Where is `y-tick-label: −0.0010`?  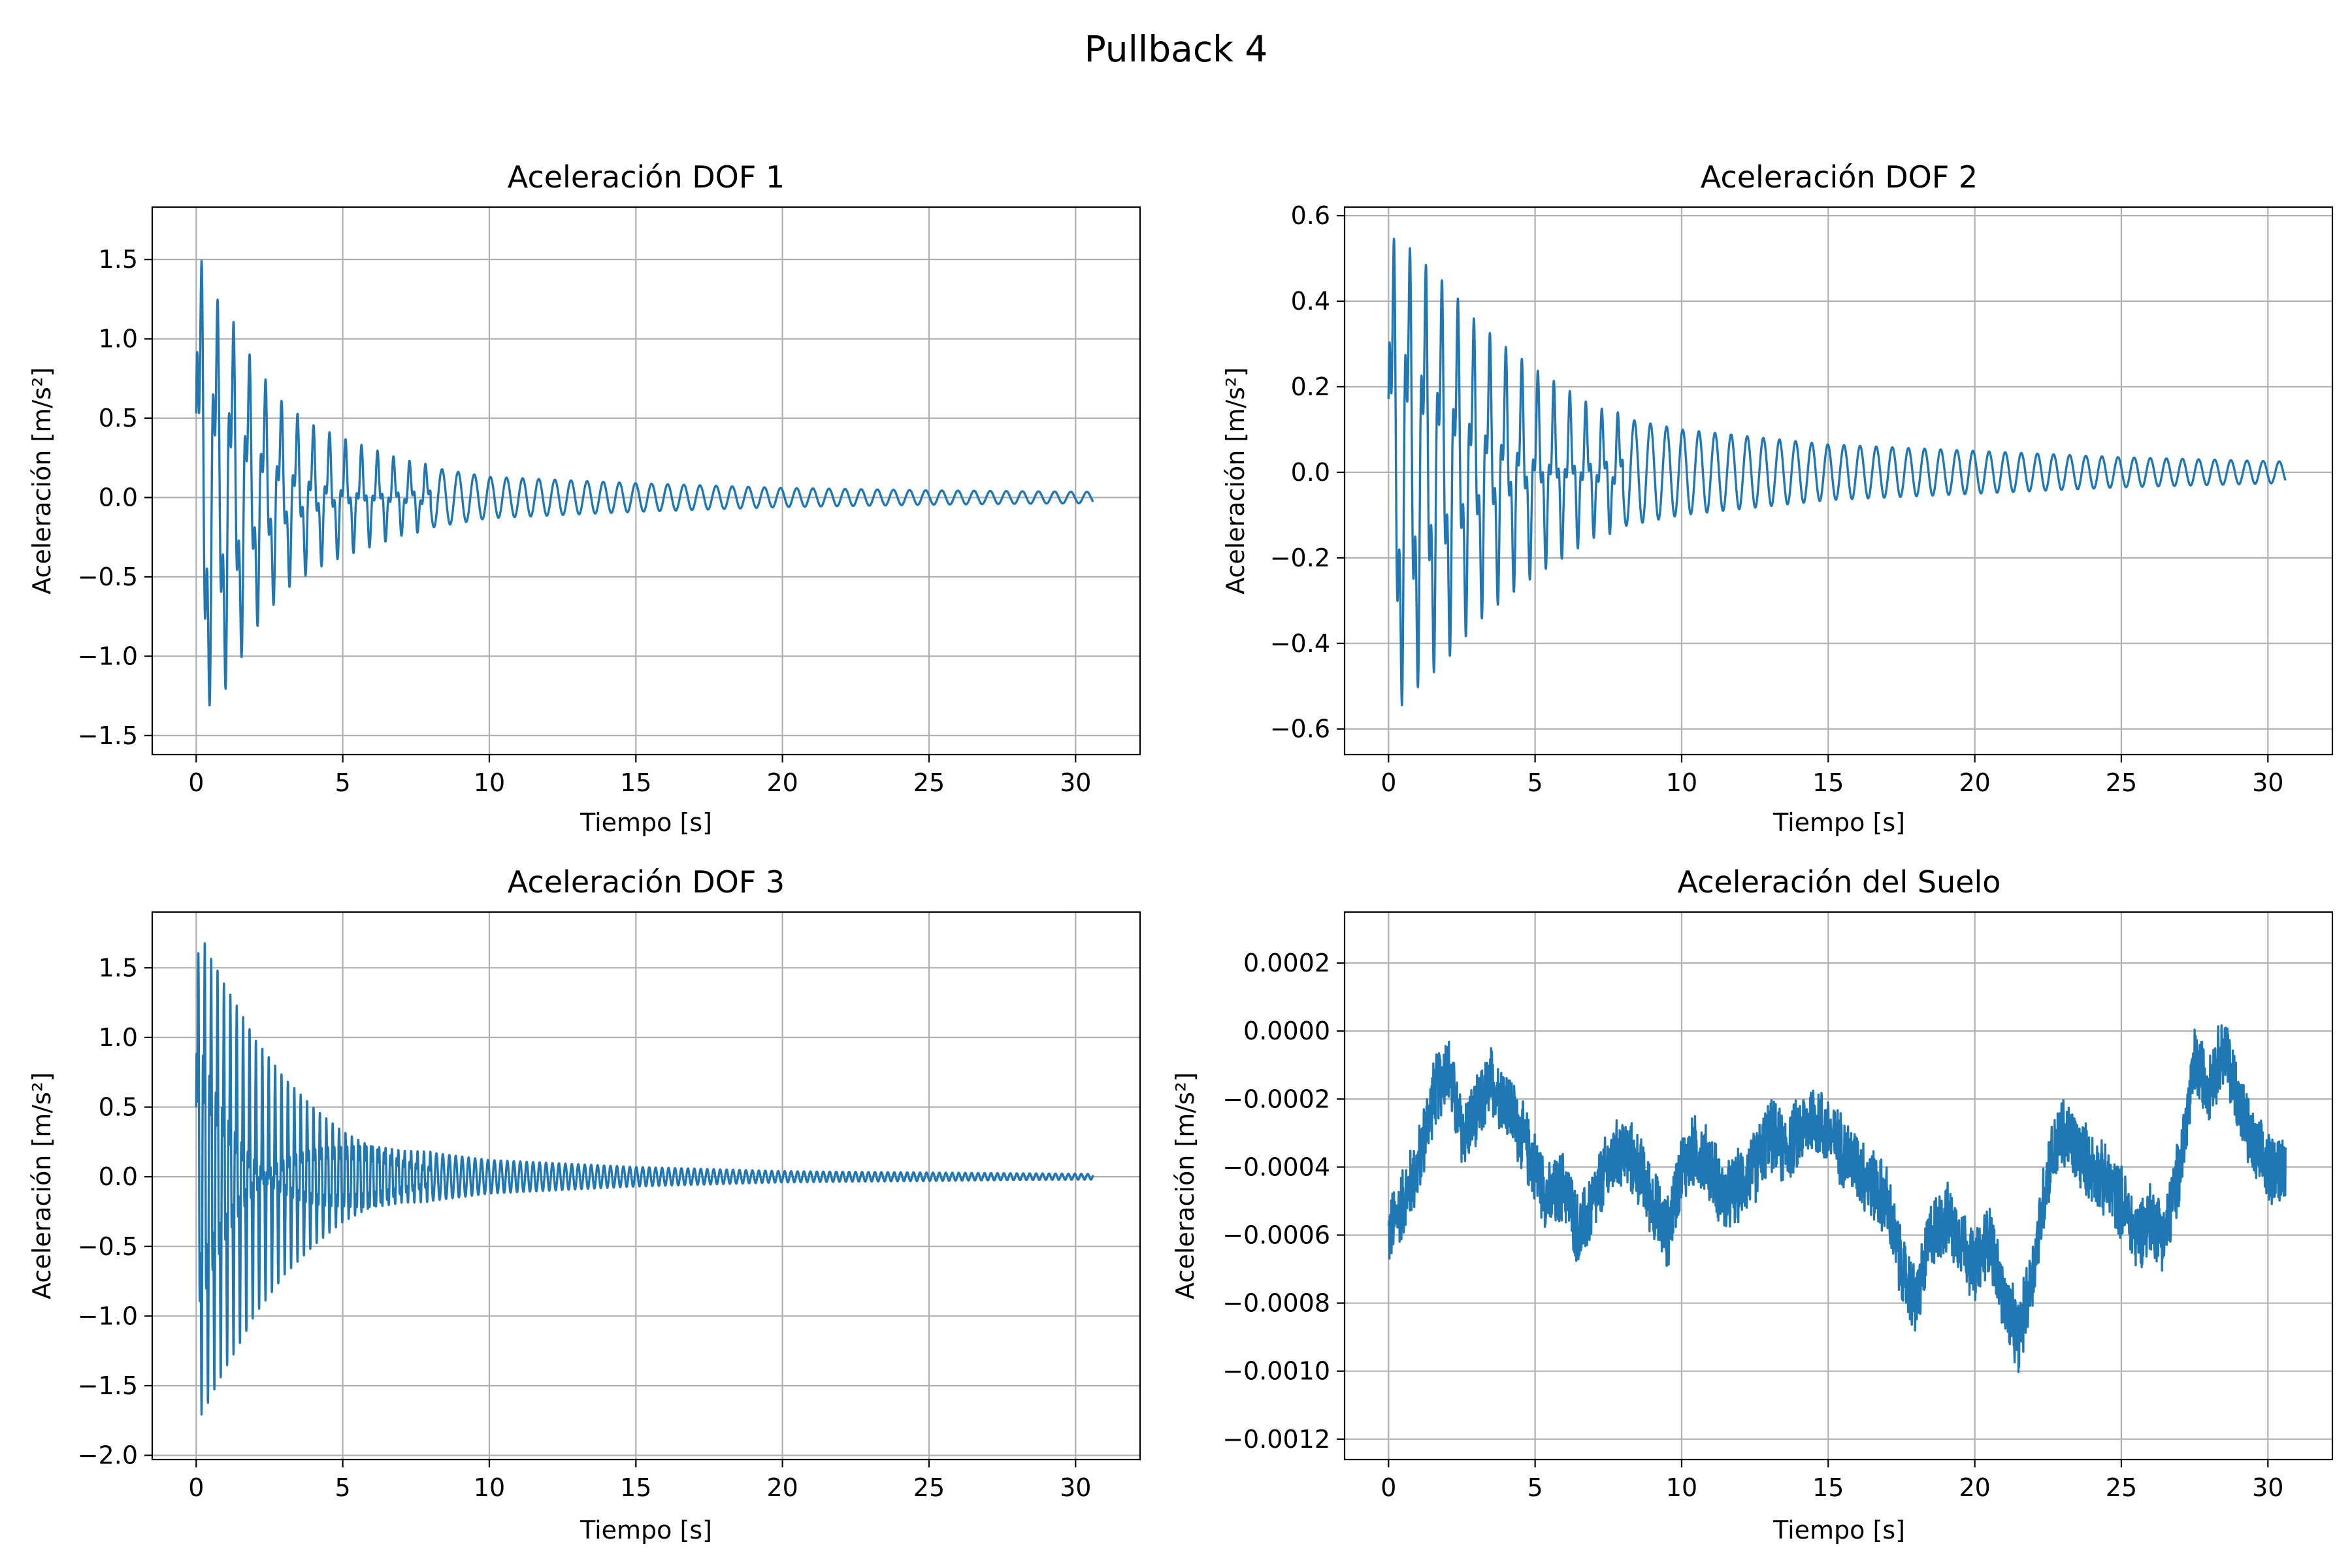 y-tick-label: −0.0010 is located at coordinates (1276, 1371).